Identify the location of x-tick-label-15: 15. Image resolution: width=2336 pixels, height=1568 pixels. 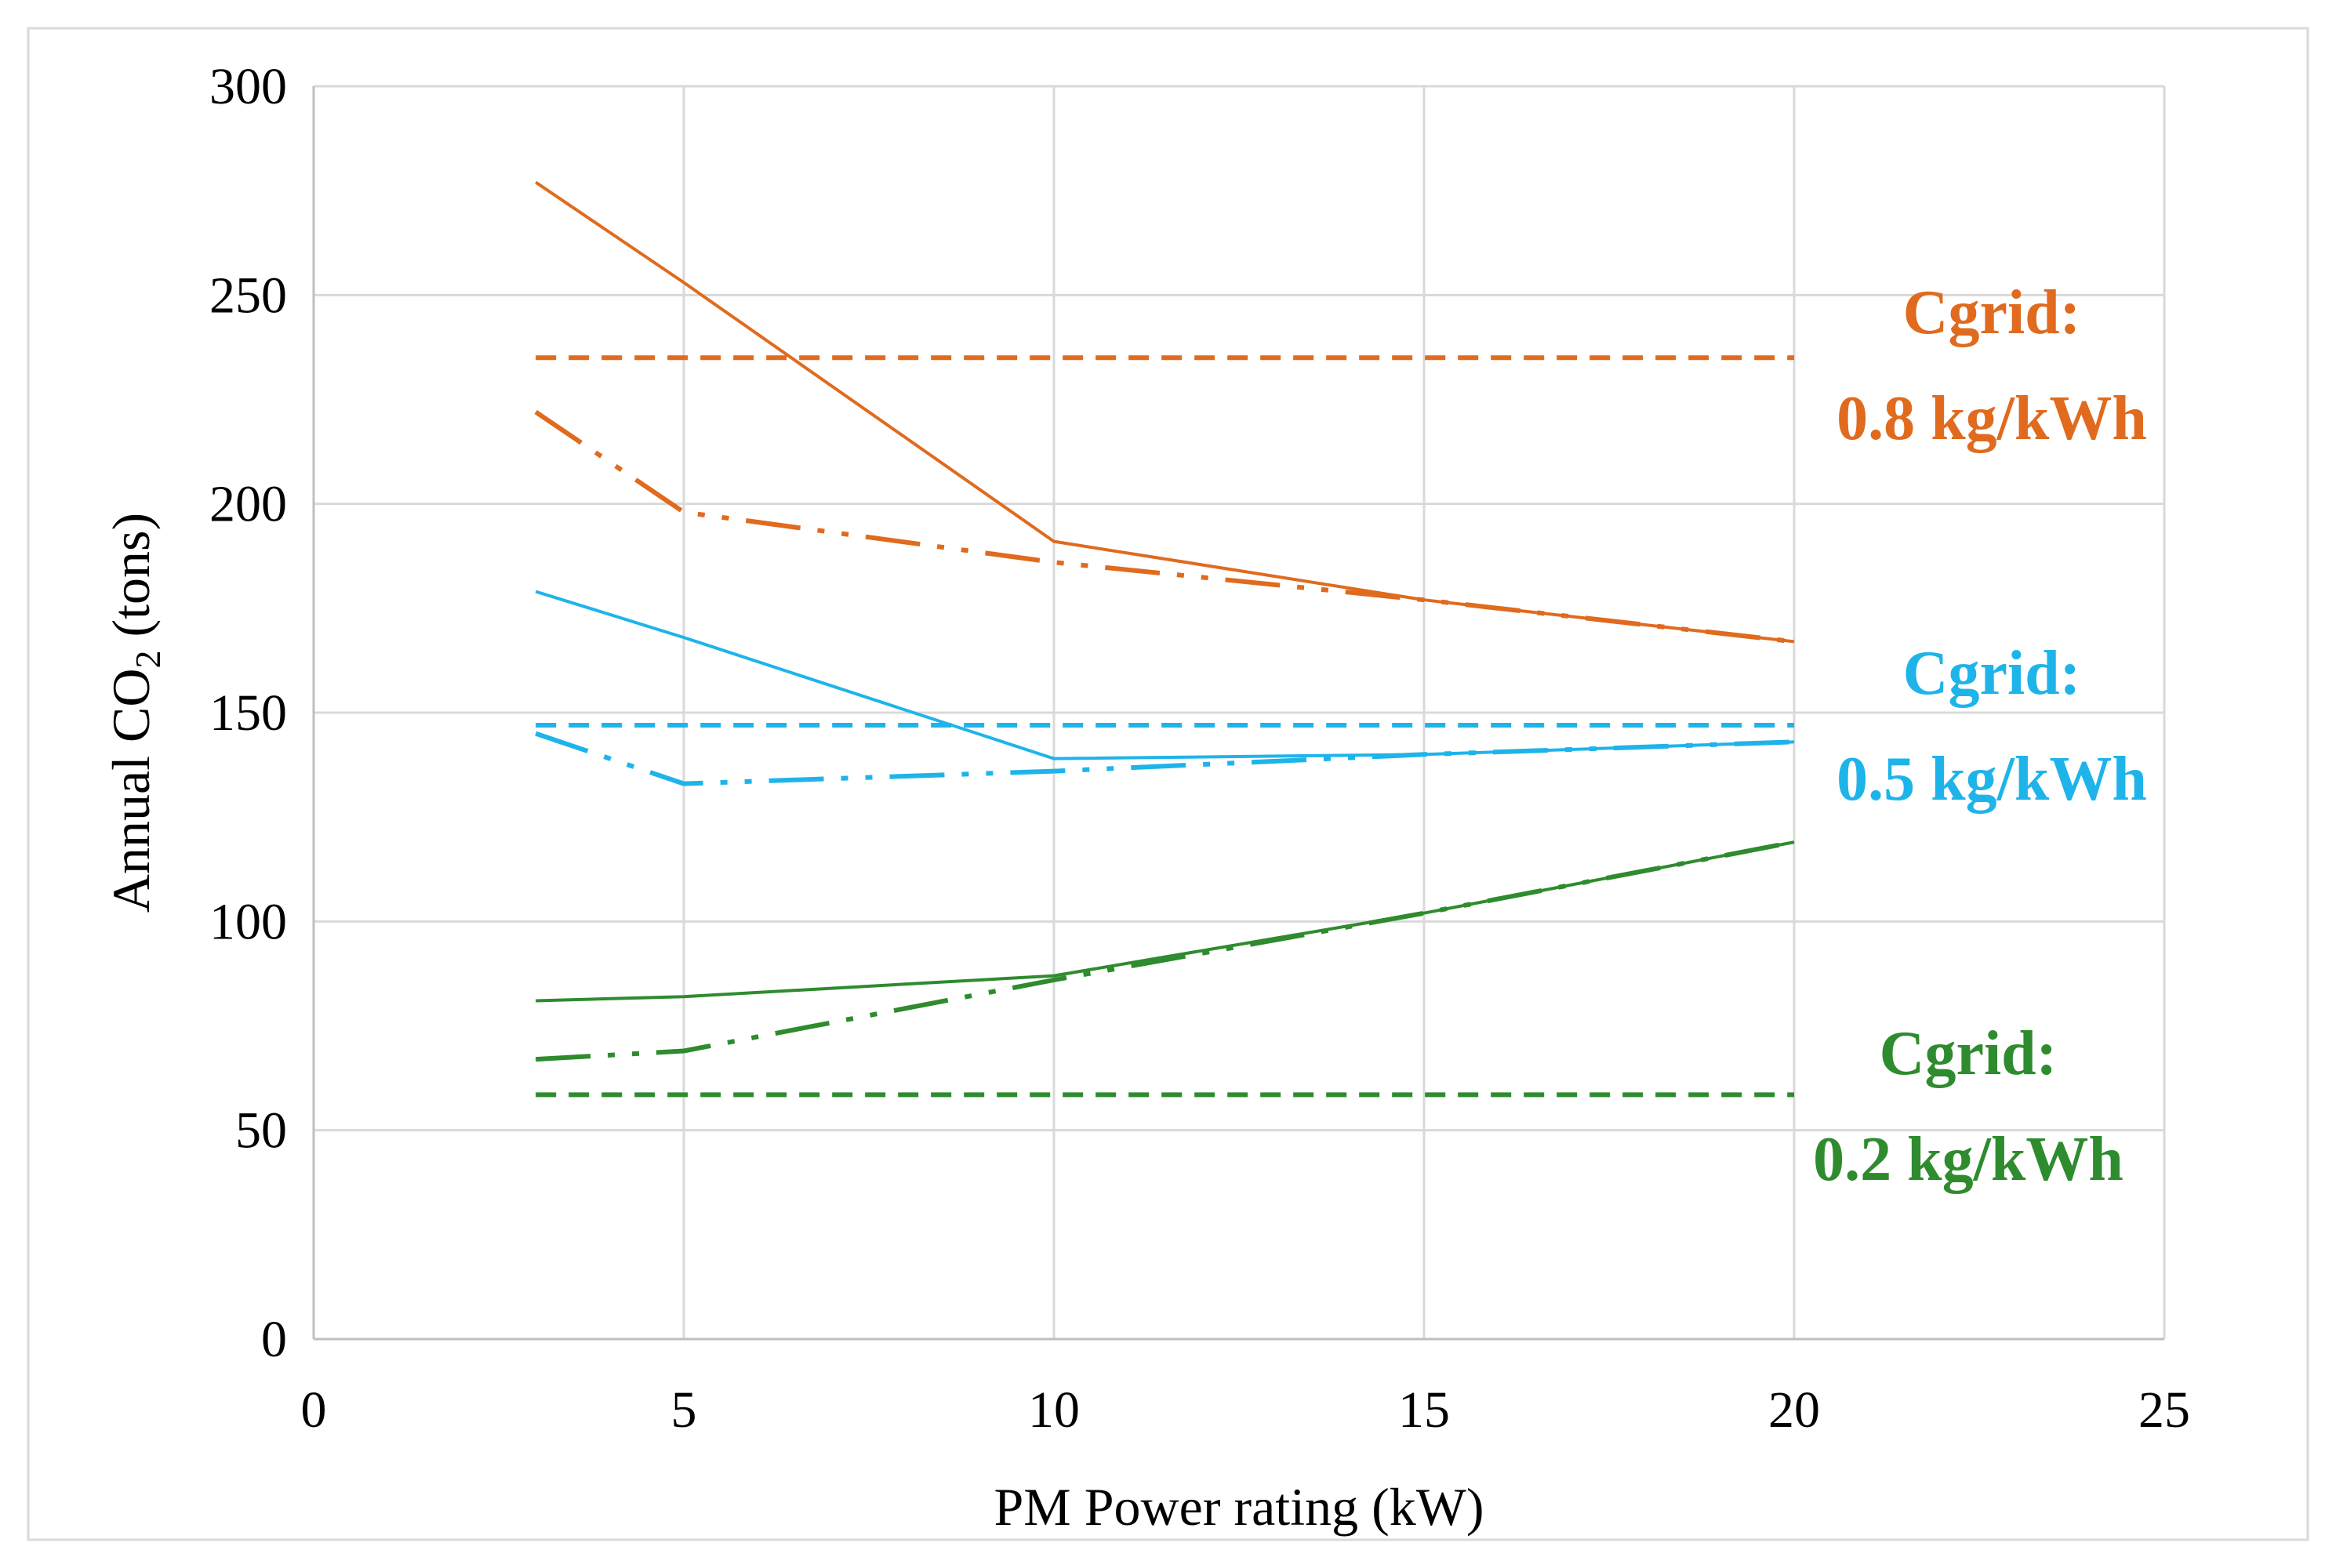
(1424, 1410).